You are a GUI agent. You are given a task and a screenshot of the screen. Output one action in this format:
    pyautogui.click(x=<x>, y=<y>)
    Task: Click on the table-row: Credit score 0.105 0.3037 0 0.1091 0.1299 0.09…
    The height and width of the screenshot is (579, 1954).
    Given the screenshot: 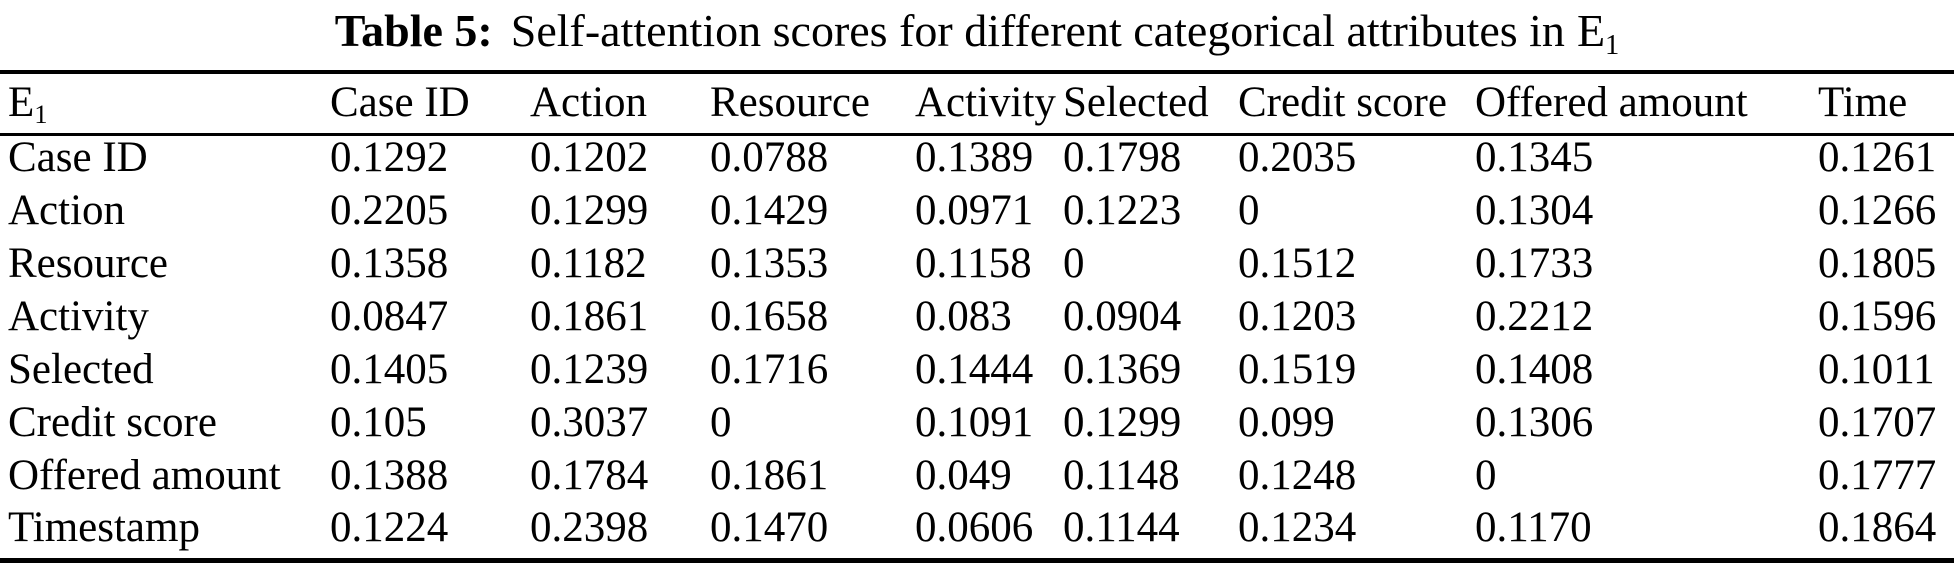 What is the action you would take?
    pyautogui.click(x=977, y=426)
    